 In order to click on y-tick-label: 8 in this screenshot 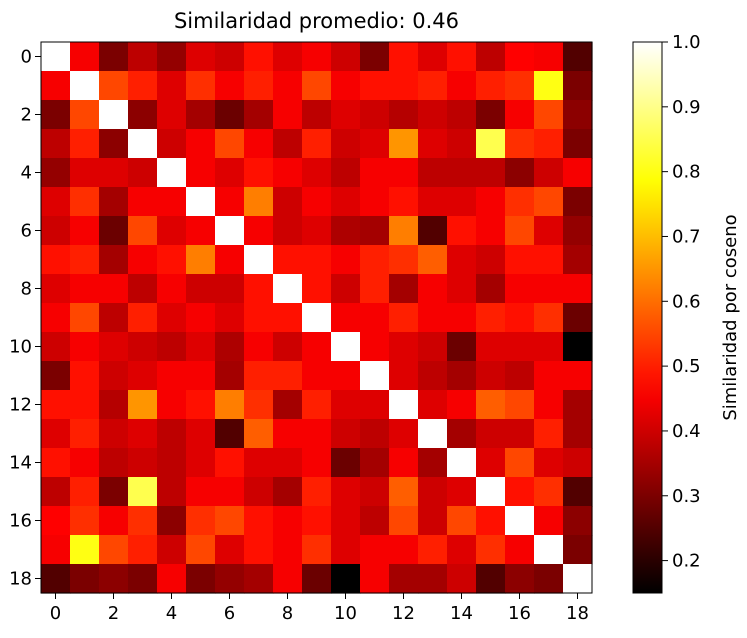, I will do `click(26, 289)`.